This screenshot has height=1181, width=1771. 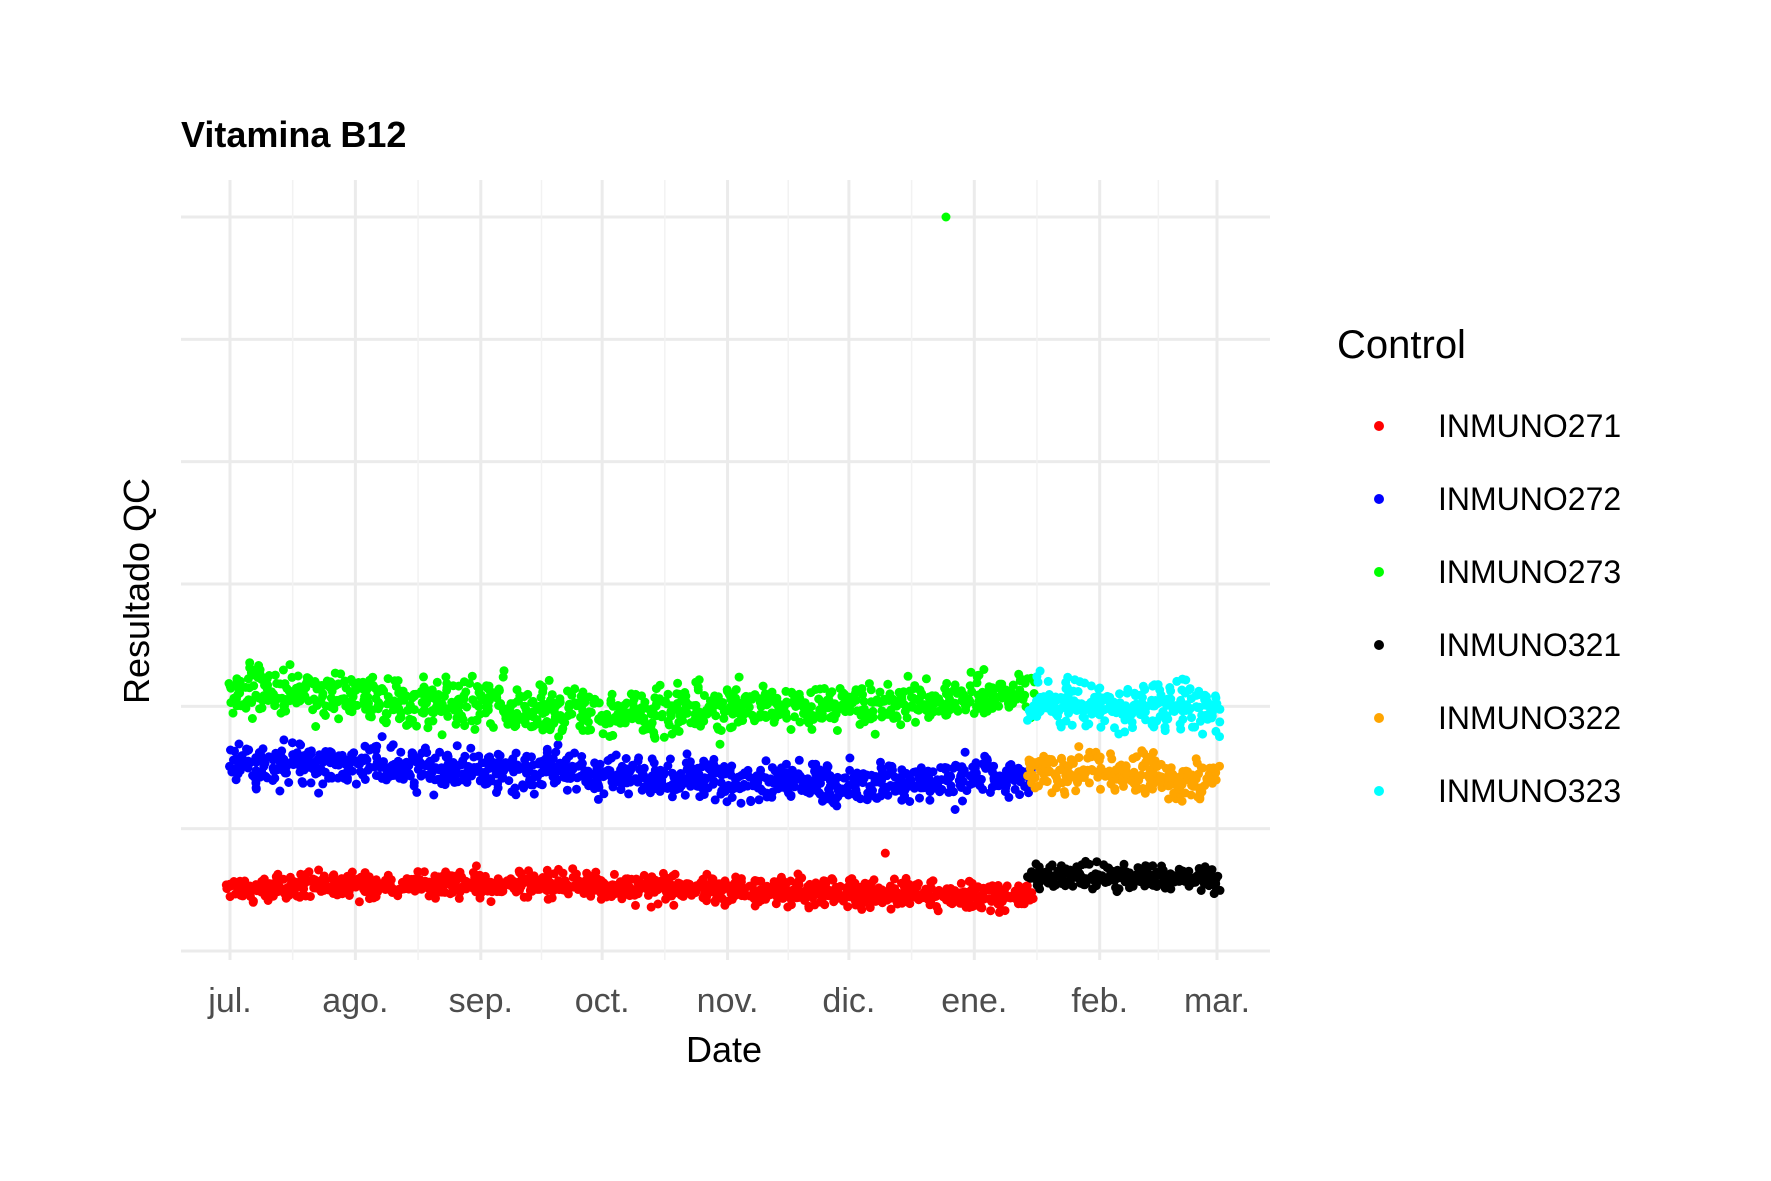 I want to click on legend-key-INMUNO323, so click(x=1379, y=791).